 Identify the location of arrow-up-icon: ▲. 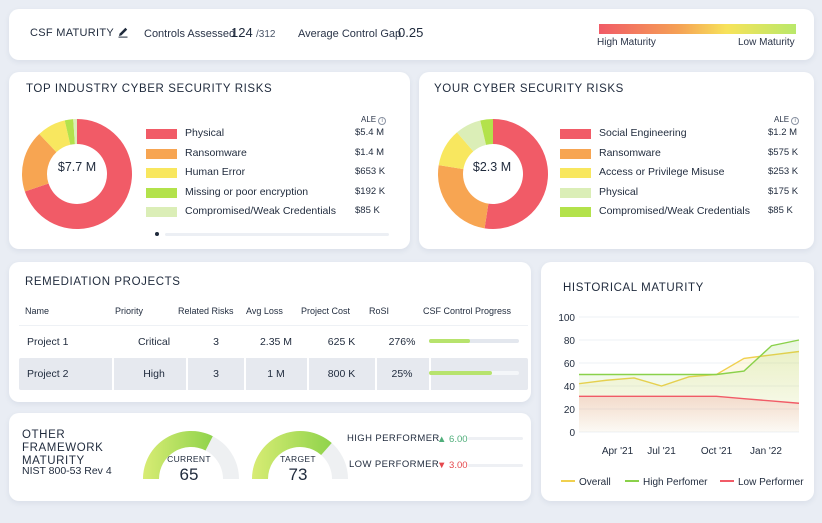
(442, 439).